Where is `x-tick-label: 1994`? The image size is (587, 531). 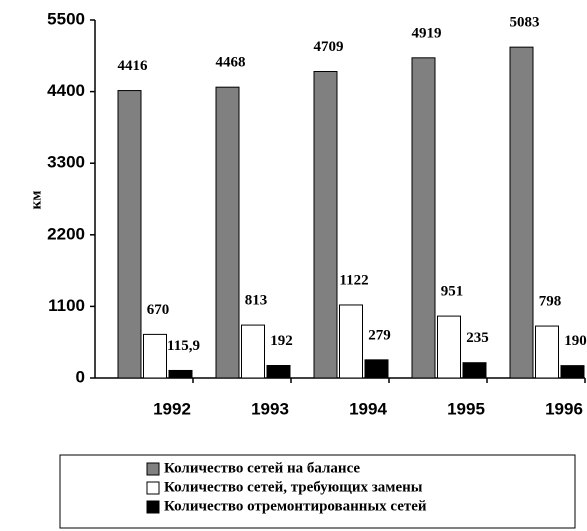
x-tick-label: 1994 is located at coordinates (368, 408).